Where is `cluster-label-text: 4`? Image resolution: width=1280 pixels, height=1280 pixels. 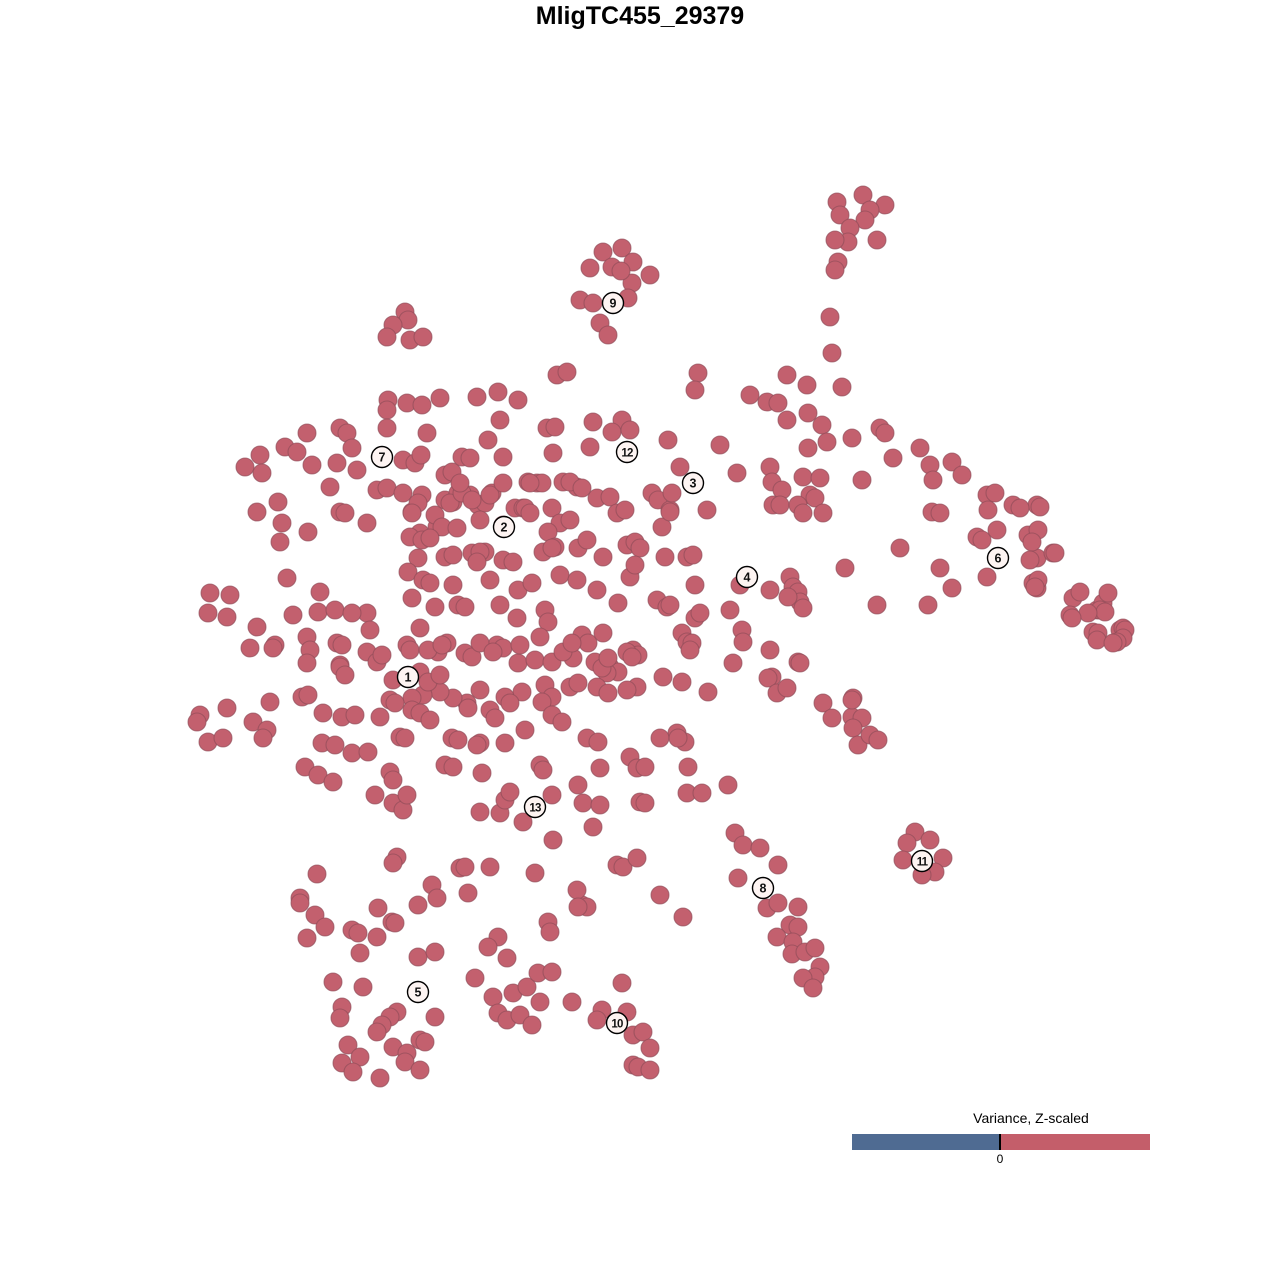 cluster-label-text: 4 is located at coordinates (747, 578).